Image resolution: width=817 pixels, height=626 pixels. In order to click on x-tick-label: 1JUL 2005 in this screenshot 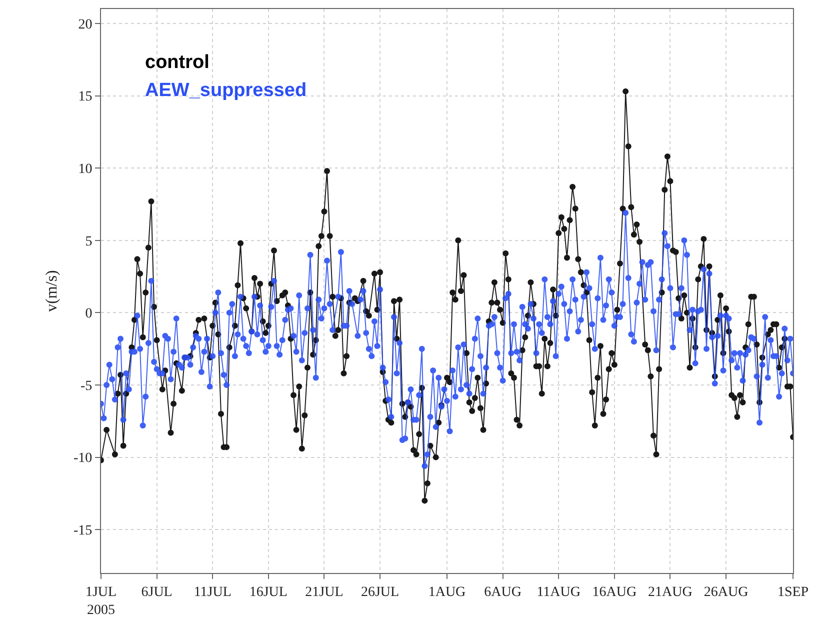, I will do `click(101, 601)`.